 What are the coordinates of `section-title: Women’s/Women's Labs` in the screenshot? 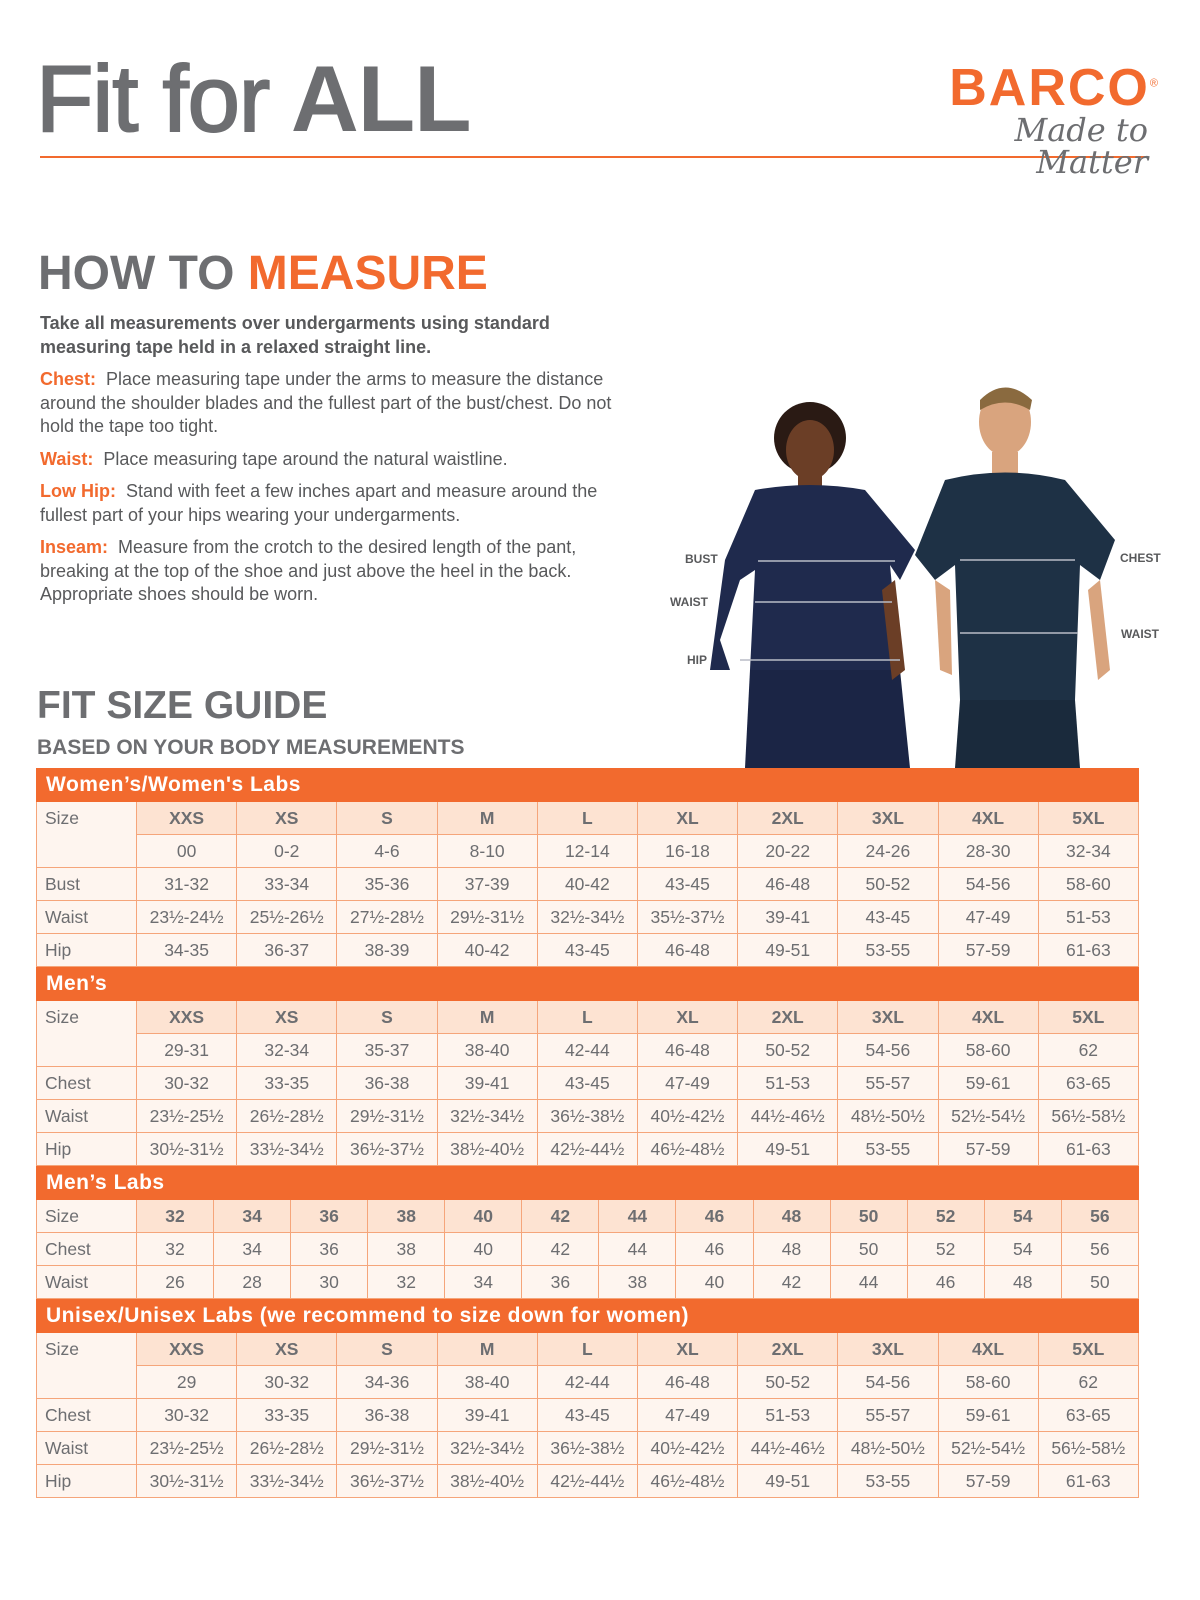 It's located at (587, 785).